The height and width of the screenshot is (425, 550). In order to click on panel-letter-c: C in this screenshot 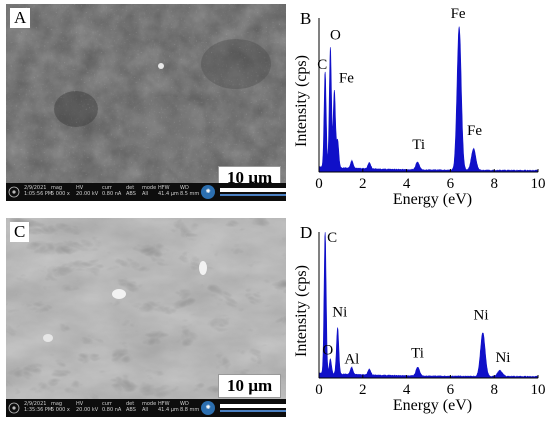, I will do `click(20, 232)`.